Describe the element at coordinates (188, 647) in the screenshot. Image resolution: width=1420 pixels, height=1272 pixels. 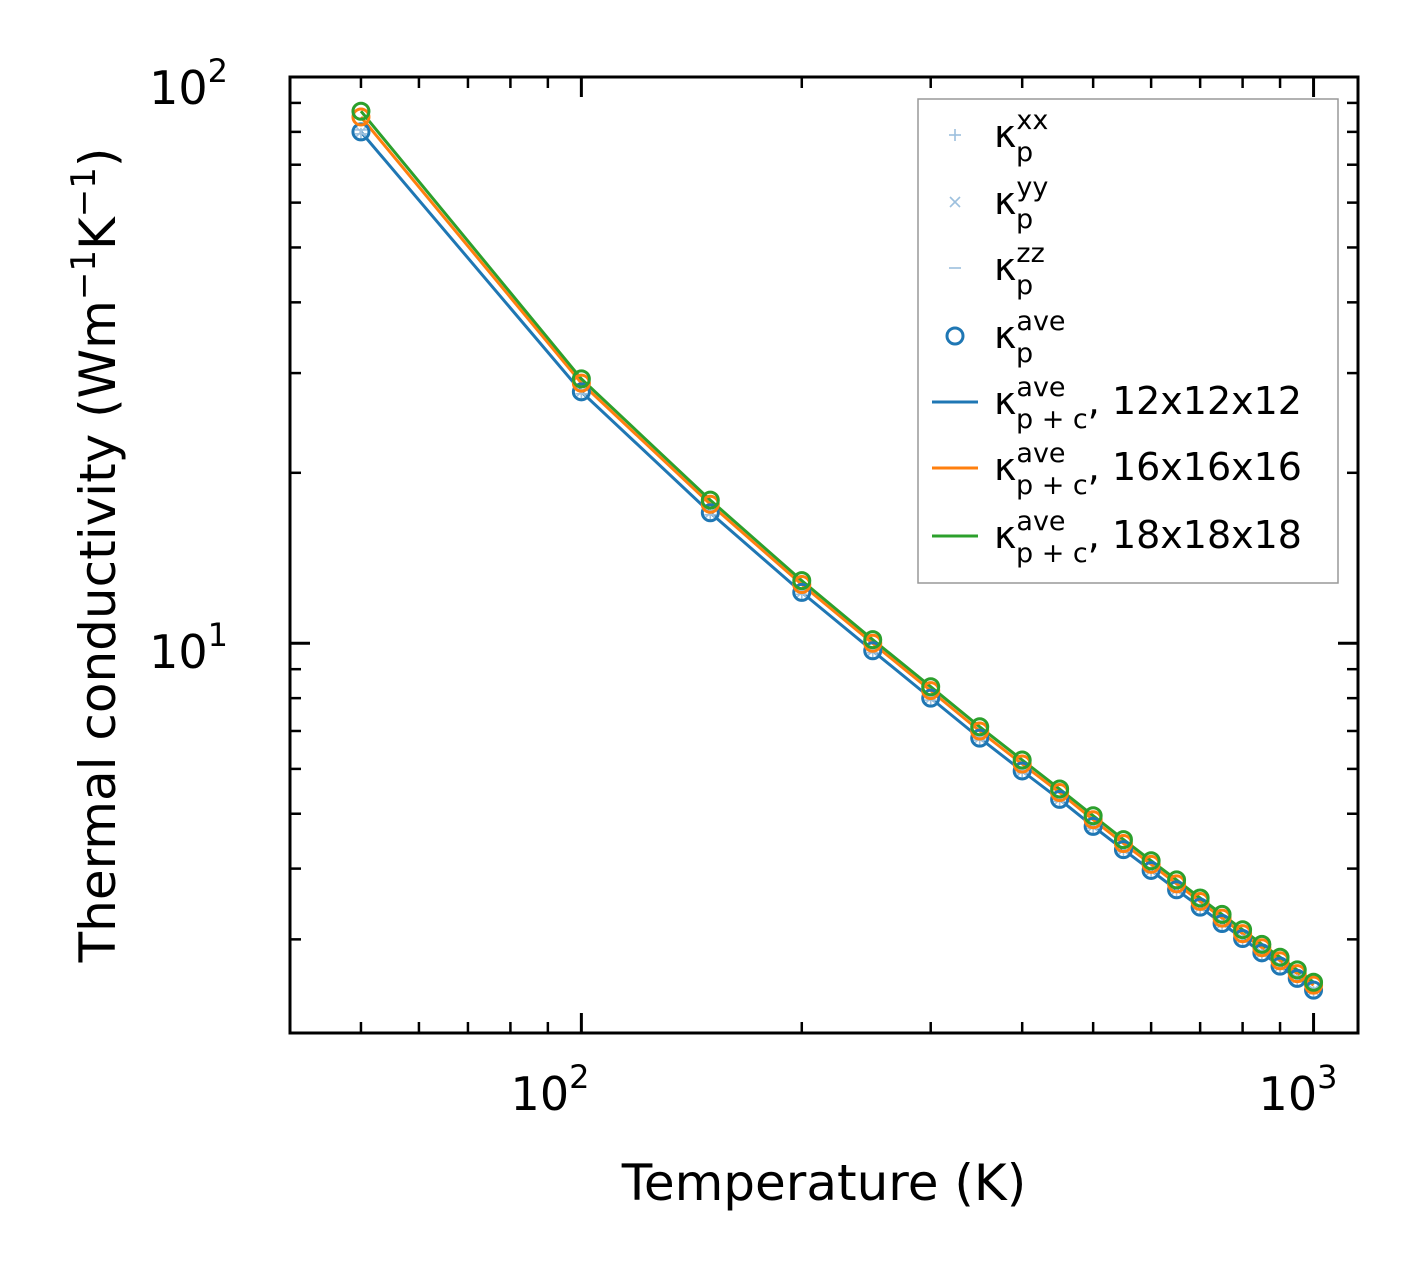
I see `y-tick-label-10: 10¹` at that location.